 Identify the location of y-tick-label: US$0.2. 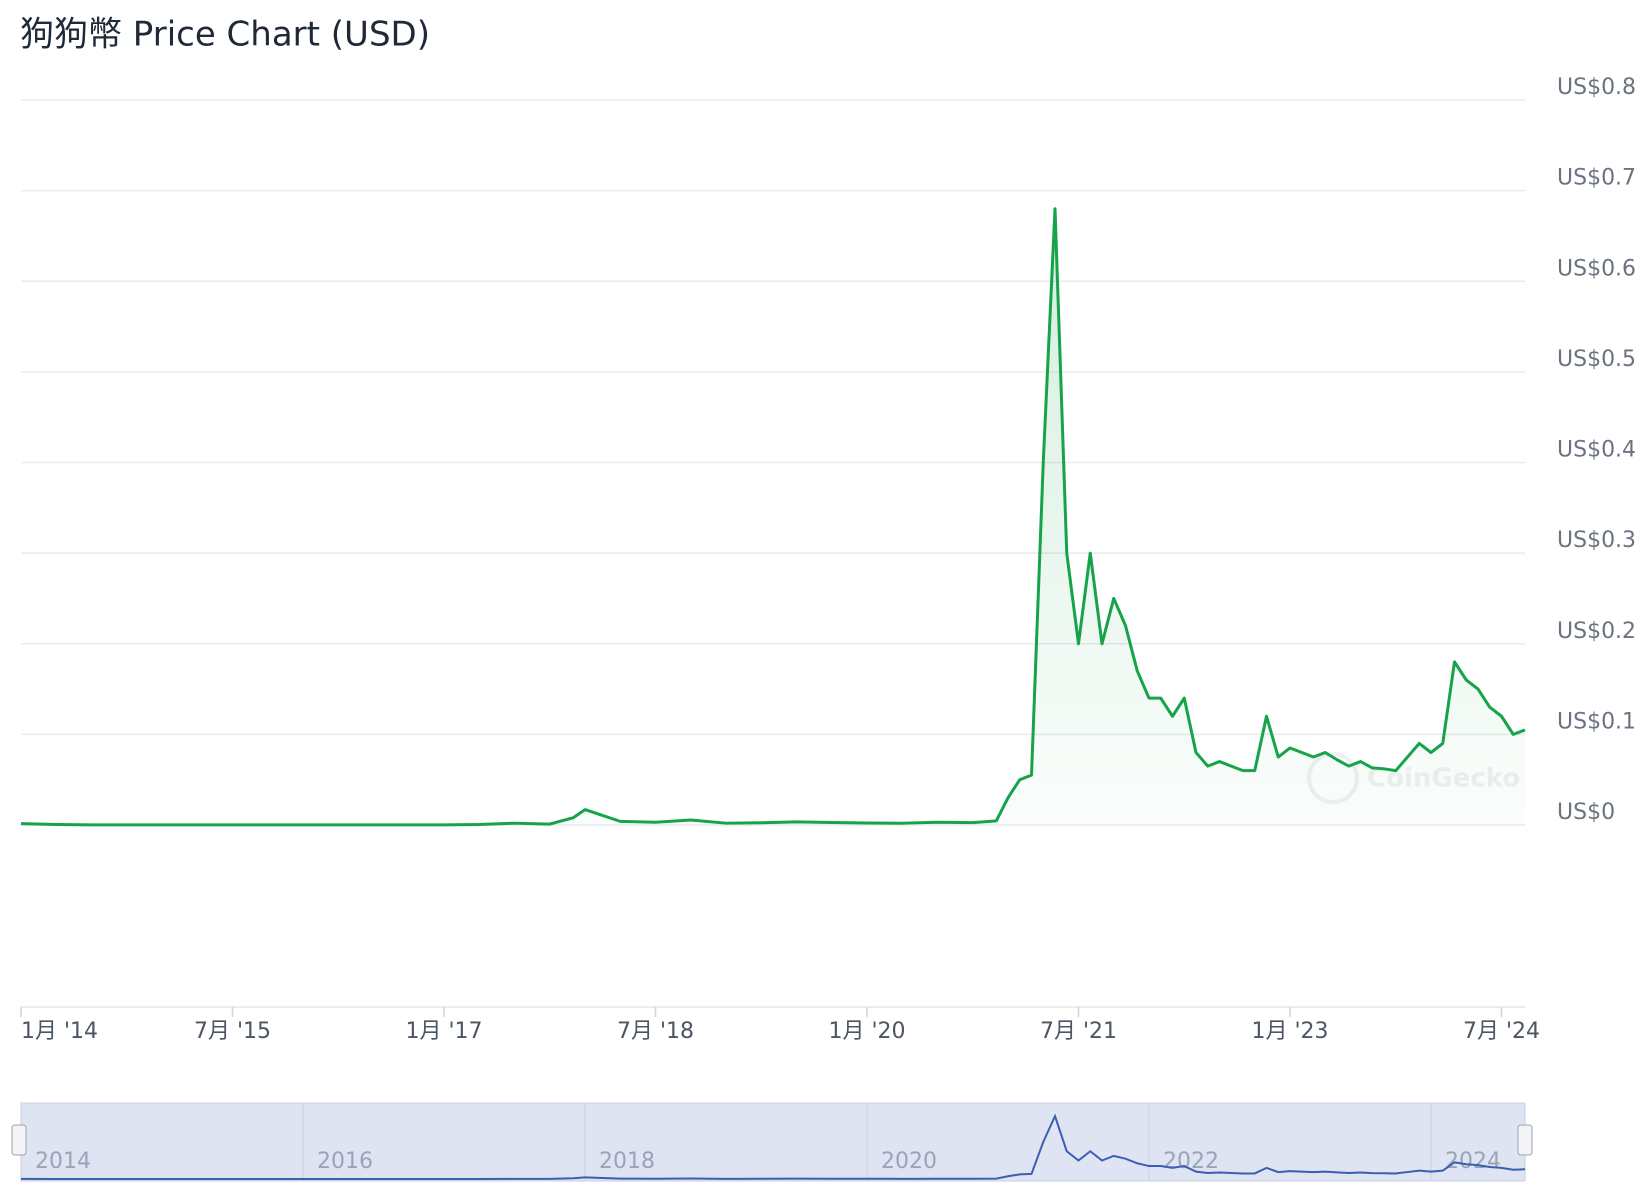
(1596, 631).